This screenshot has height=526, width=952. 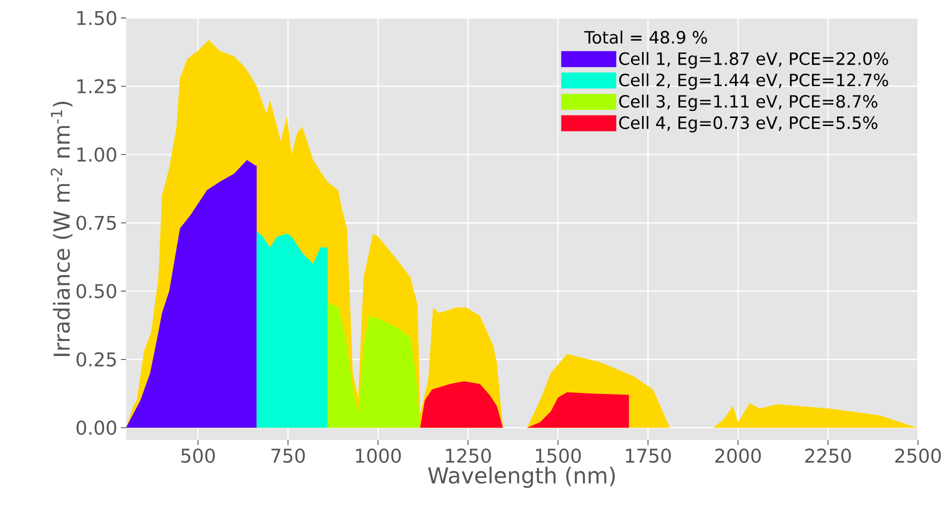 What do you see at coordinates (468, 455) in the screenshot?
I see `x-tick-label: 1250` at bounding box center [468, 455].